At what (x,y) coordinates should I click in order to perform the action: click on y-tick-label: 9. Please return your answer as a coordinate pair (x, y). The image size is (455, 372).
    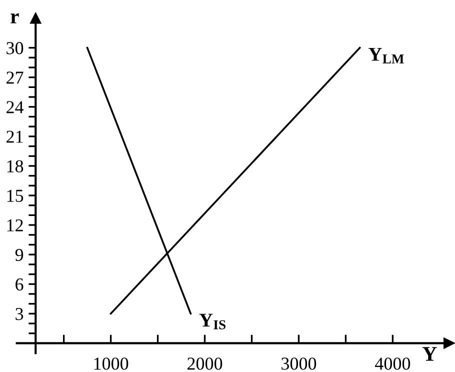
    Looking at the image, I should click on (19, 254).